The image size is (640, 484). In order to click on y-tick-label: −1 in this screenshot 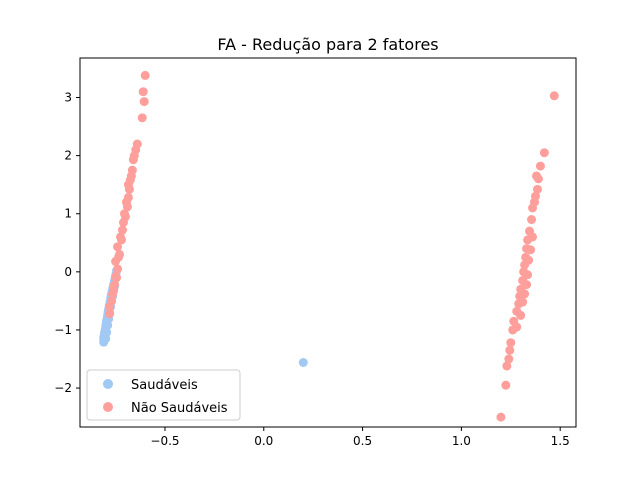, I will do `click(63, 330)`.